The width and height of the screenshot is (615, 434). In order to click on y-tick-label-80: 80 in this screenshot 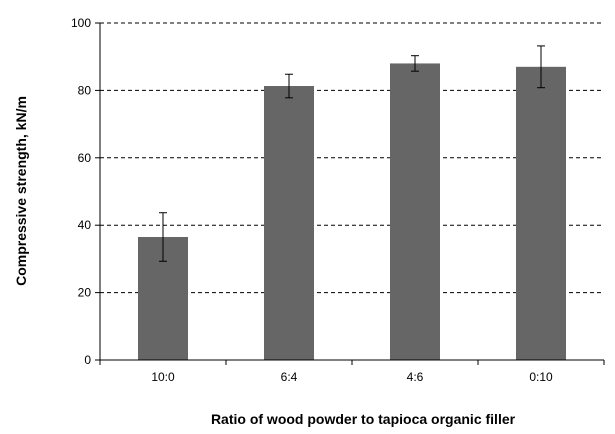, I will do `click(85, 90)`.